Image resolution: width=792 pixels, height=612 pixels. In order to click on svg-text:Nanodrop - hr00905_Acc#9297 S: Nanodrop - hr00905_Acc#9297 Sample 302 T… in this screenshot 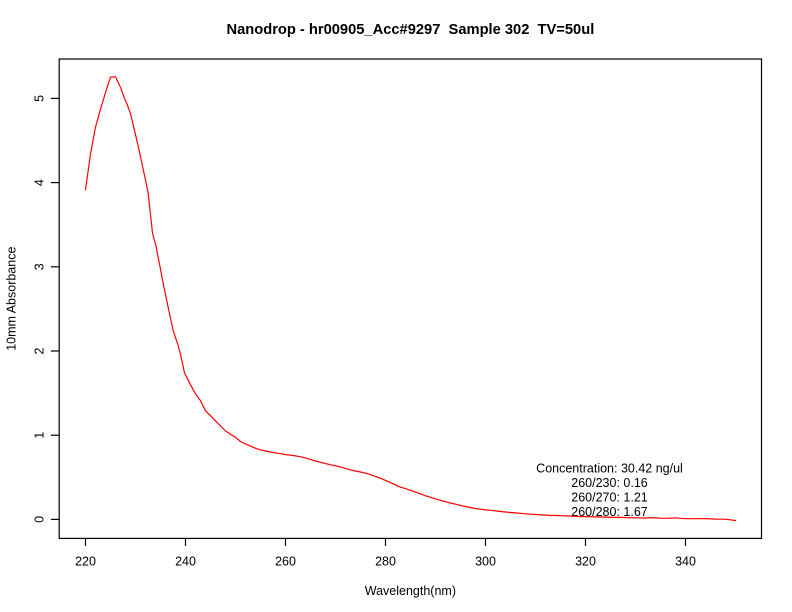, I will do `click(411, 30)`.